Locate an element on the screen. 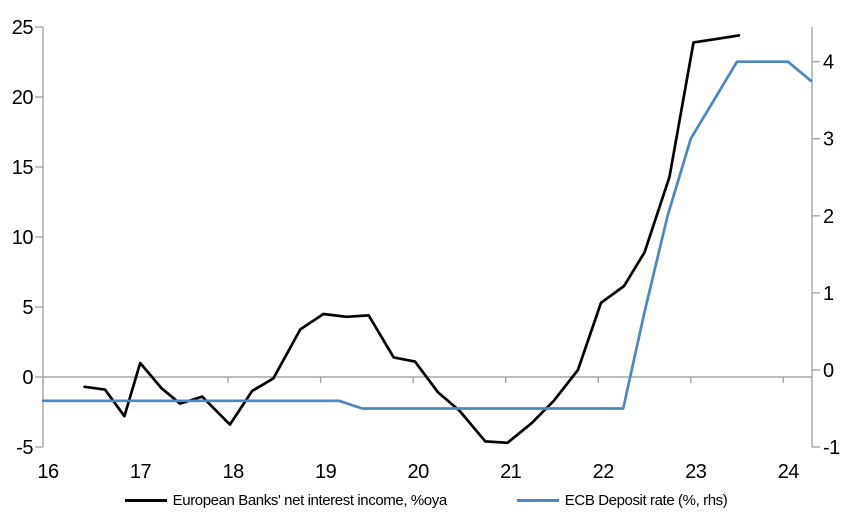  right-axis-tick-label: 1 is located at coordinates (828, 294).